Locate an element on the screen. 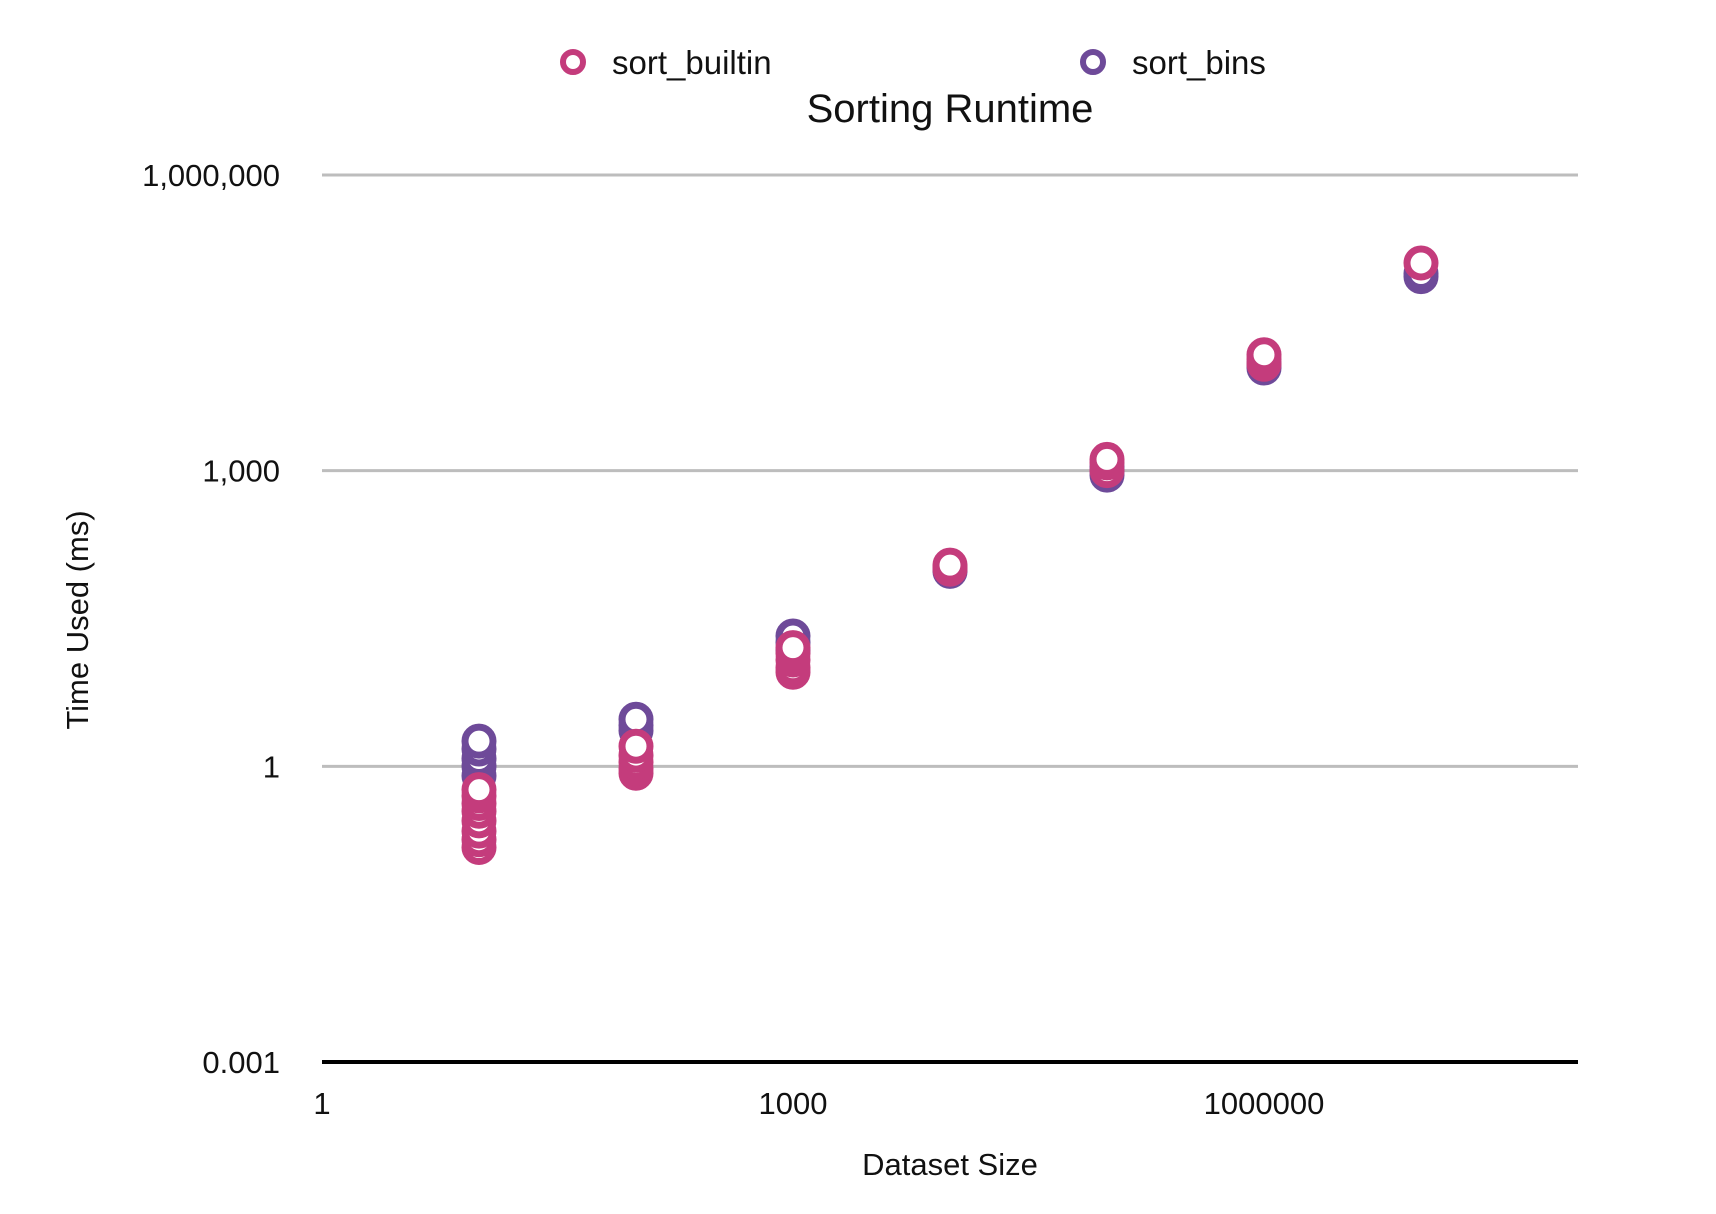  legend-marker-sort-bins is located at coordinates (1093, 62).